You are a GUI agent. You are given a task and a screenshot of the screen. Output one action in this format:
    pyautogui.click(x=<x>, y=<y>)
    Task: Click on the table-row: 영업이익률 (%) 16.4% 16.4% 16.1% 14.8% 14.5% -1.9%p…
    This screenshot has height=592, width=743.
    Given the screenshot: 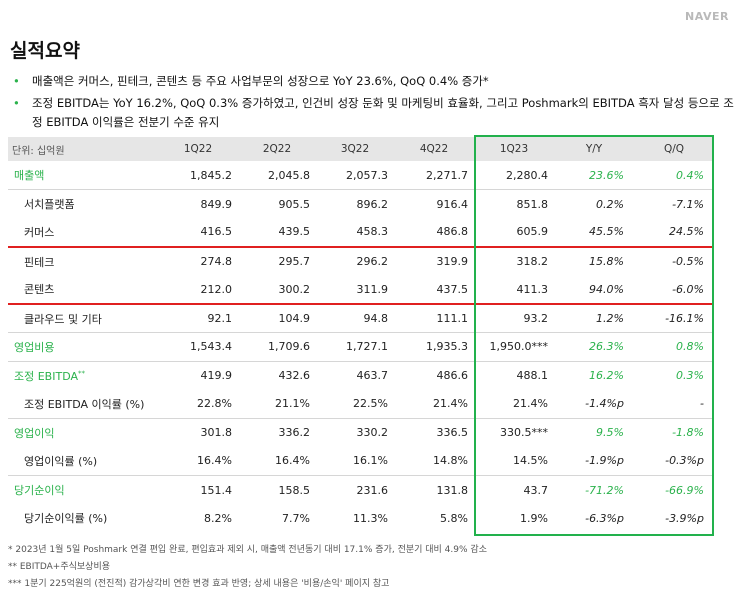 What is the action you would take?
    pyautogui.click(x=361, y=461)
    